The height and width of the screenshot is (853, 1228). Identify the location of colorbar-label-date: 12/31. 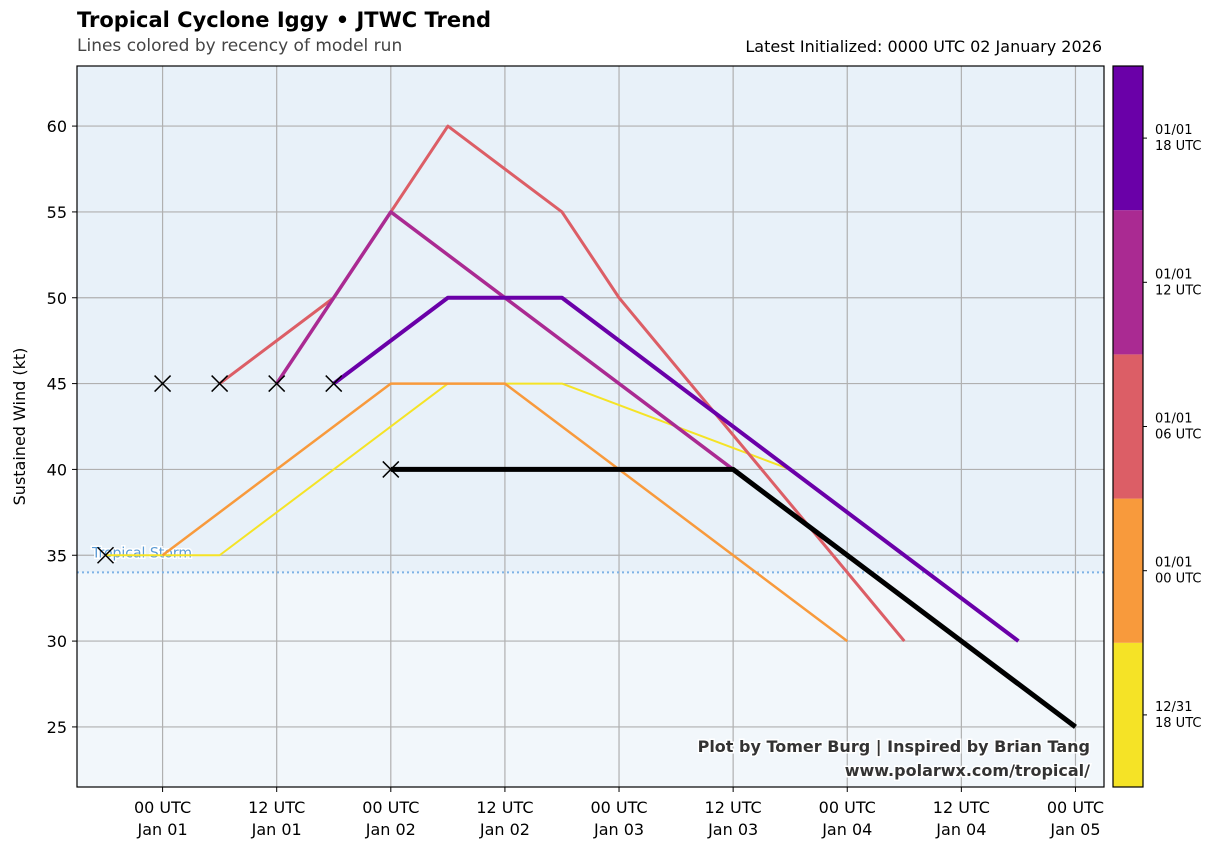
(1173, 707).